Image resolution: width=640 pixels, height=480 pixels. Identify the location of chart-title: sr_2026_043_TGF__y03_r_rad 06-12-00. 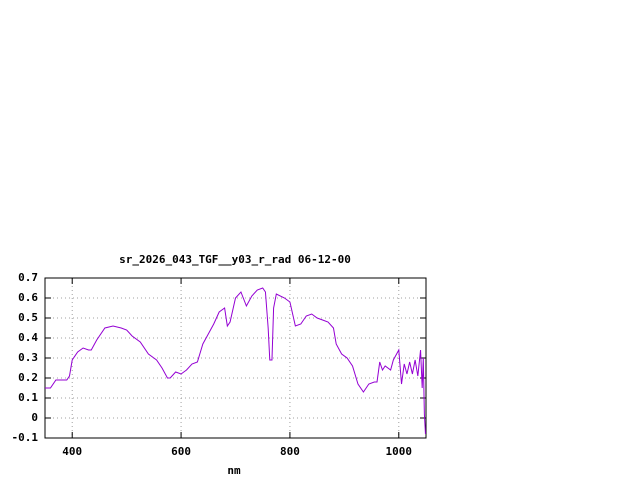
(235, 259).